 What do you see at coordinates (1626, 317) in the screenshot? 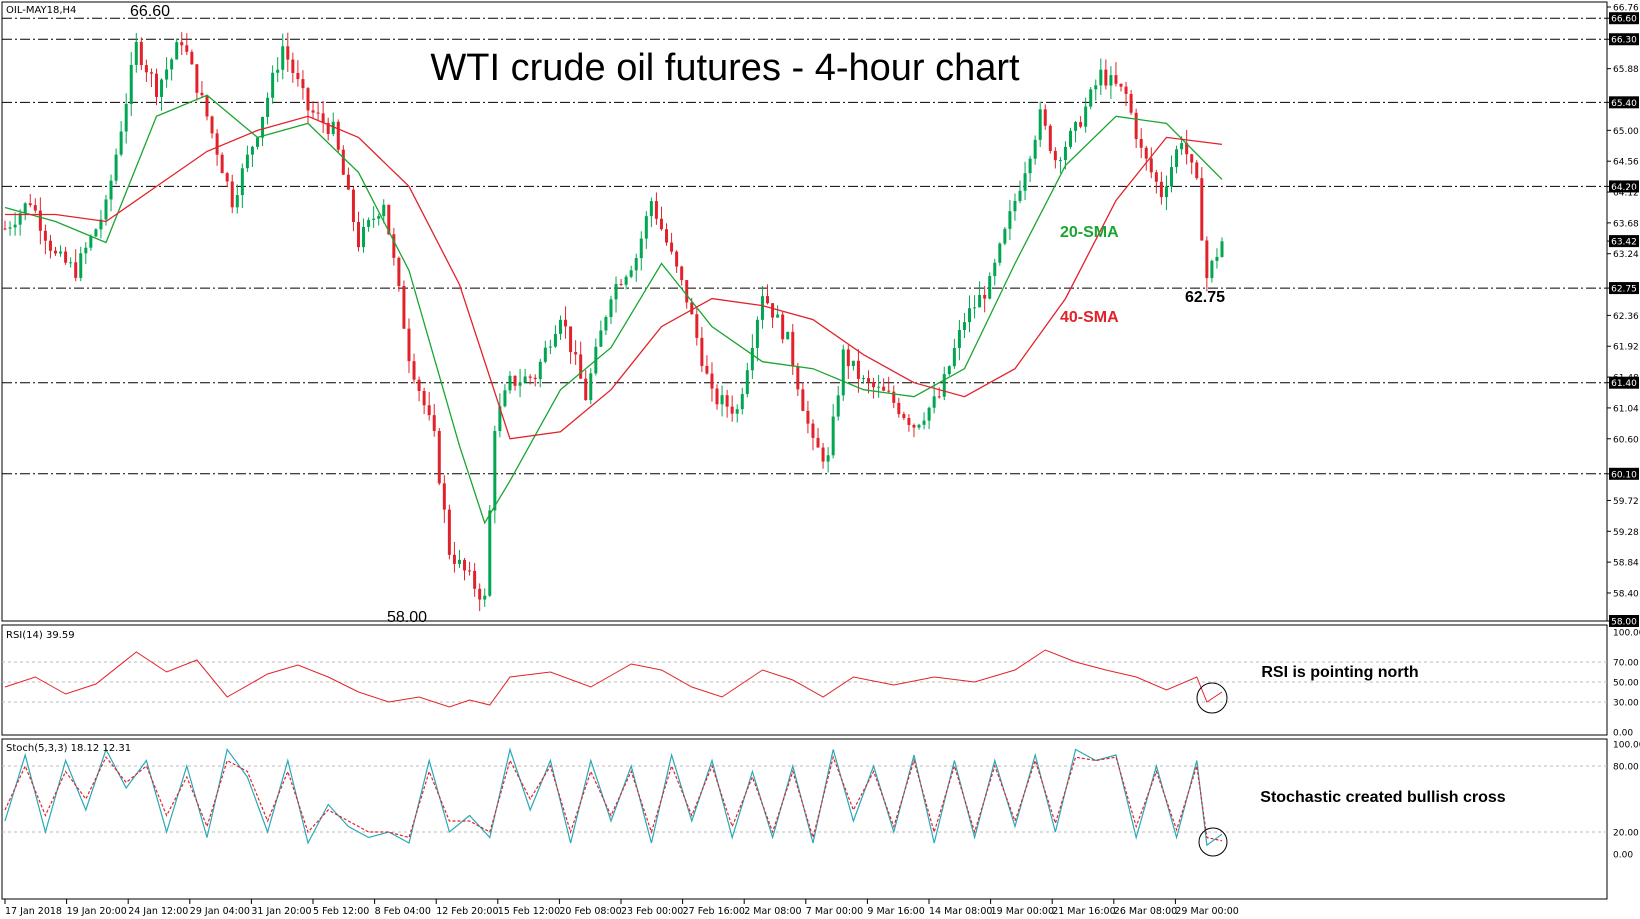
I see `price-tick-label: 62.36` at bounding box center [1626, 317].